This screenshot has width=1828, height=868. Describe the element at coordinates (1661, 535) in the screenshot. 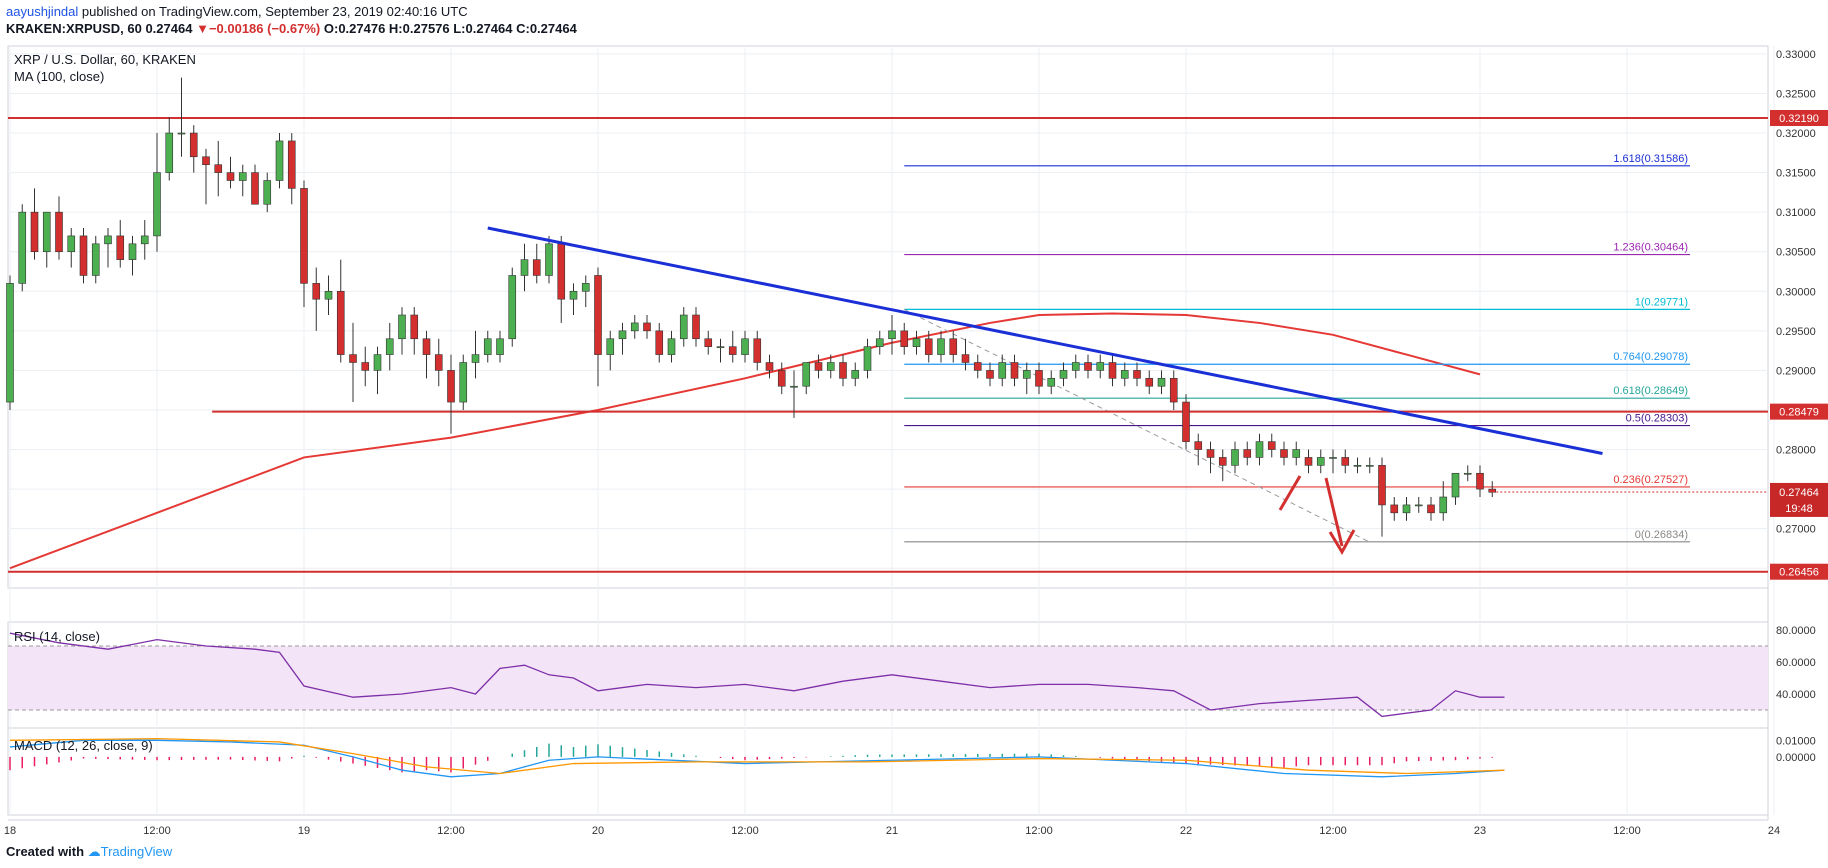

I see `fib-level-label: 0(0.26834)` at that location.